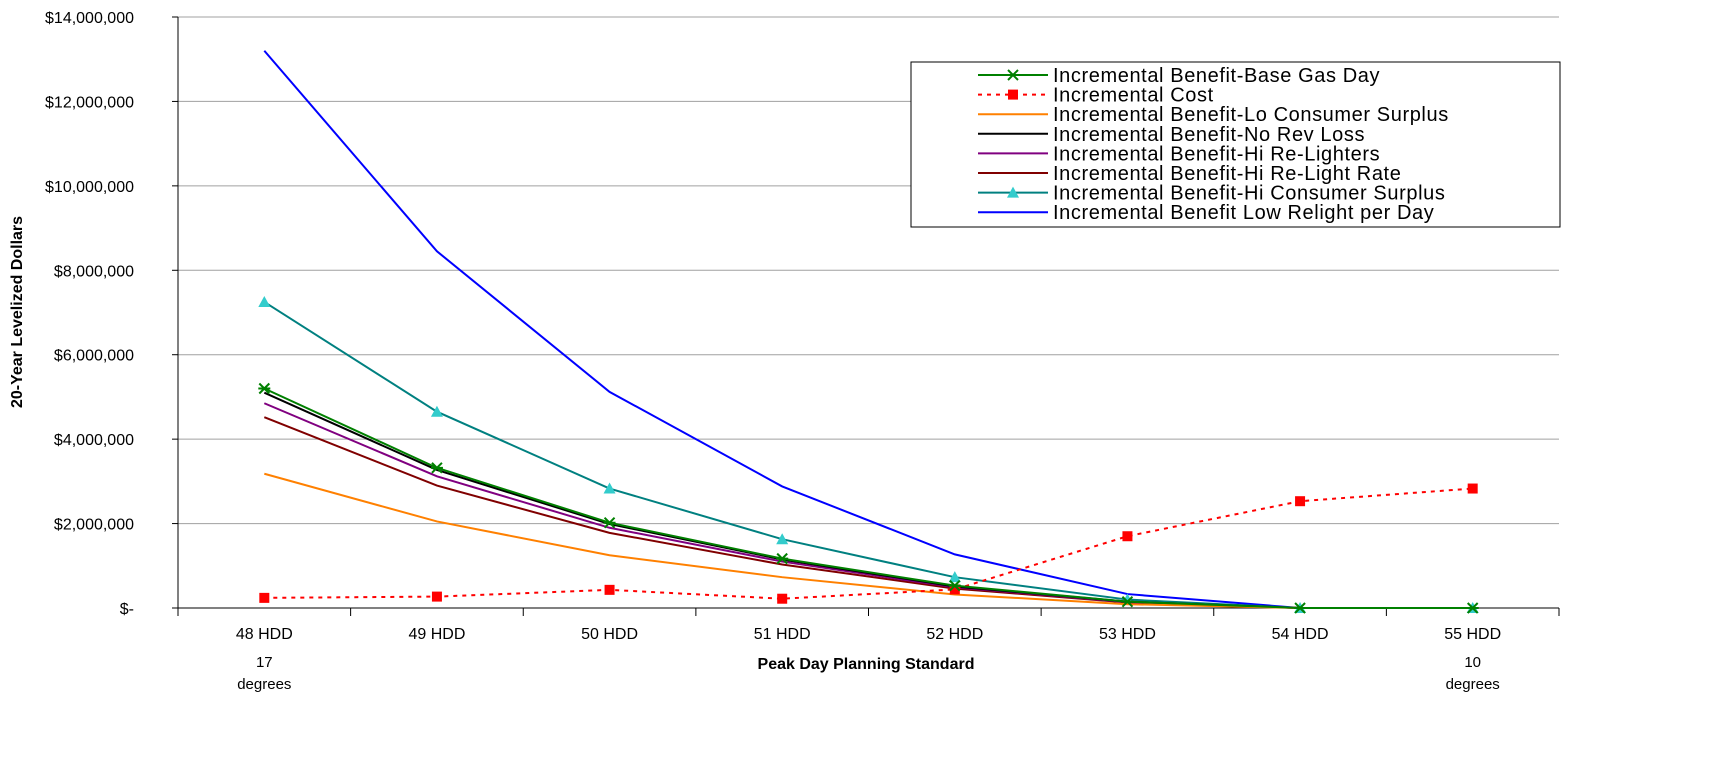  I want to click on y-tick-label: $14,000,000, so click(89, 18).